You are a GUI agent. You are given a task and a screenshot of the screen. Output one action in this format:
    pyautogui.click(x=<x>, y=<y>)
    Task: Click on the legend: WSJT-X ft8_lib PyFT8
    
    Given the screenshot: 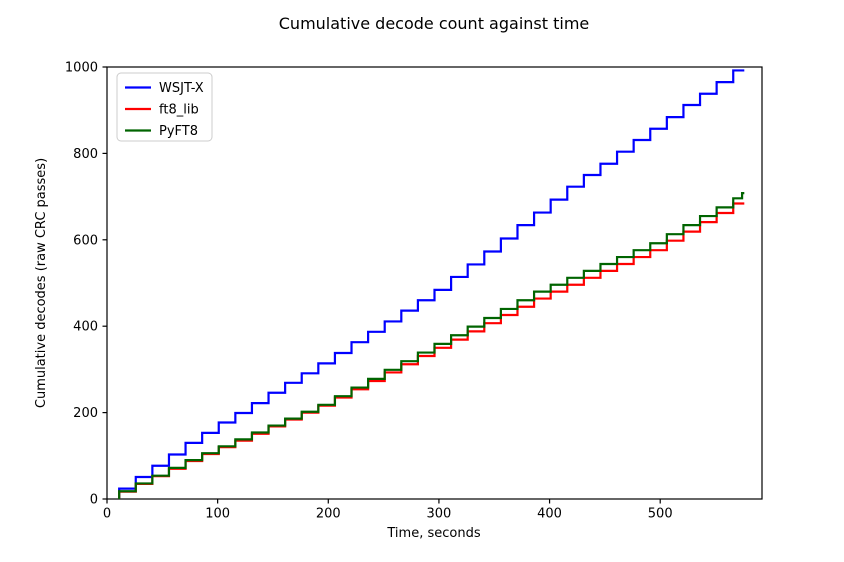 What is the action you would take?
    pyautogui.click(x=164, y=107)
    